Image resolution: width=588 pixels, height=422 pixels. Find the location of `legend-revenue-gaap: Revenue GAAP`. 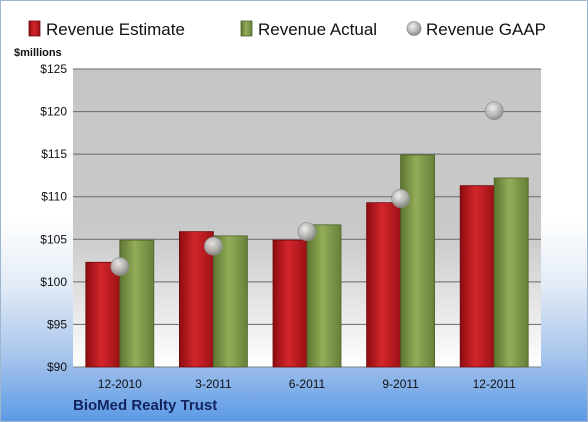

legend-revenue-gaap: Revenue GAAP is located at coordinates (476, 29).